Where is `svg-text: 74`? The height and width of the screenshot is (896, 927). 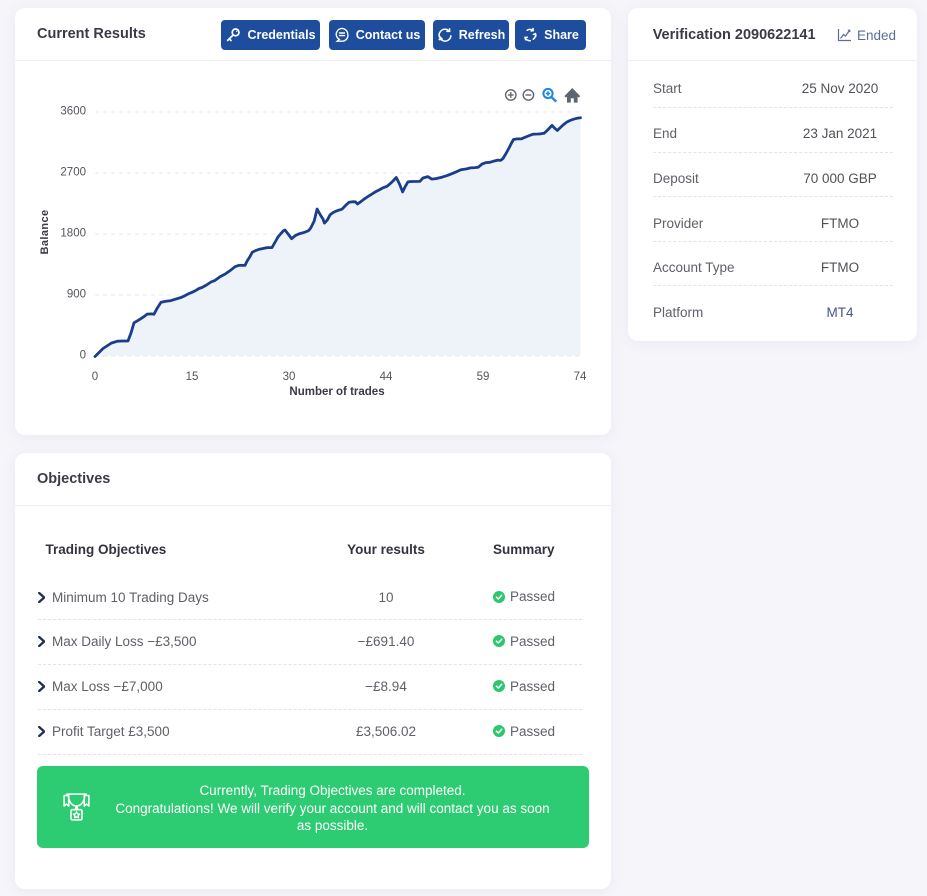 svg-text: 74 is located at coordinates (580, 377).